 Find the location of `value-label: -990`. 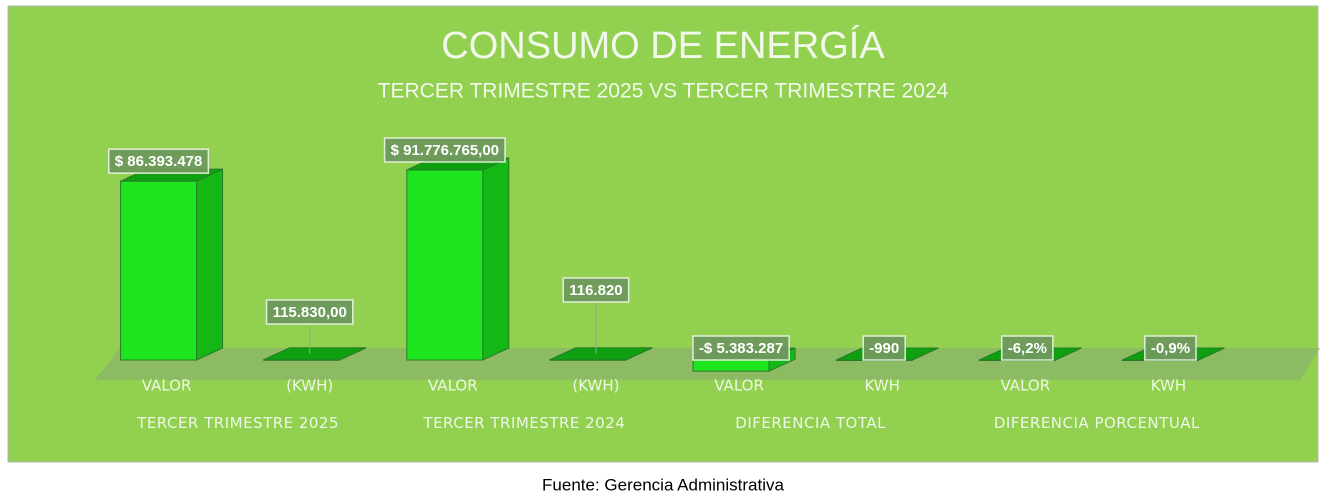

value-label: -990 is located at coordinates (884, 348).